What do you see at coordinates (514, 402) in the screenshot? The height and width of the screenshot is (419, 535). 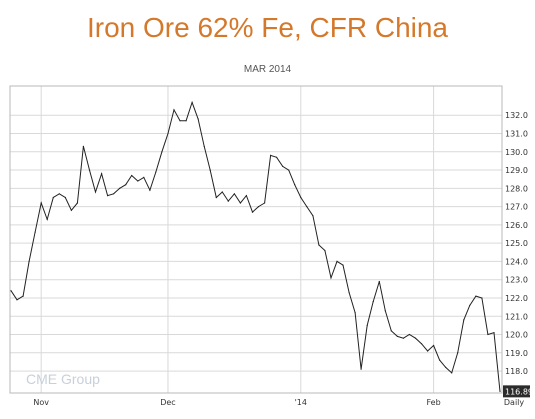 I see `period-label: Daily` at bounding box center [514, 402].